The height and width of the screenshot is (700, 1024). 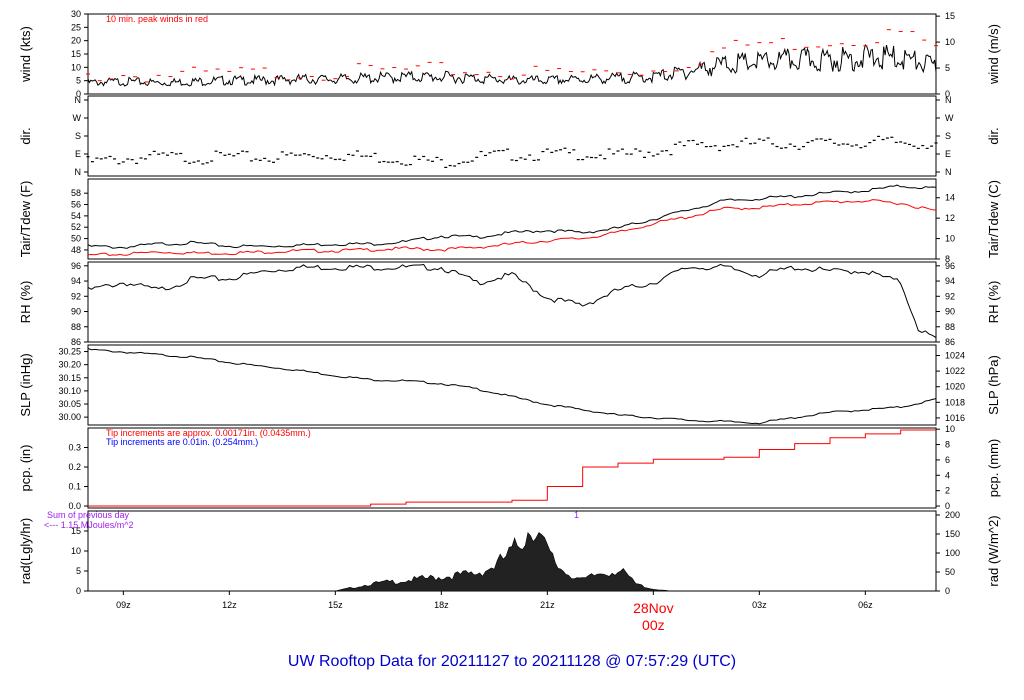 I want to click on rad-annotation-one: 1, so click(x=576, y=515).